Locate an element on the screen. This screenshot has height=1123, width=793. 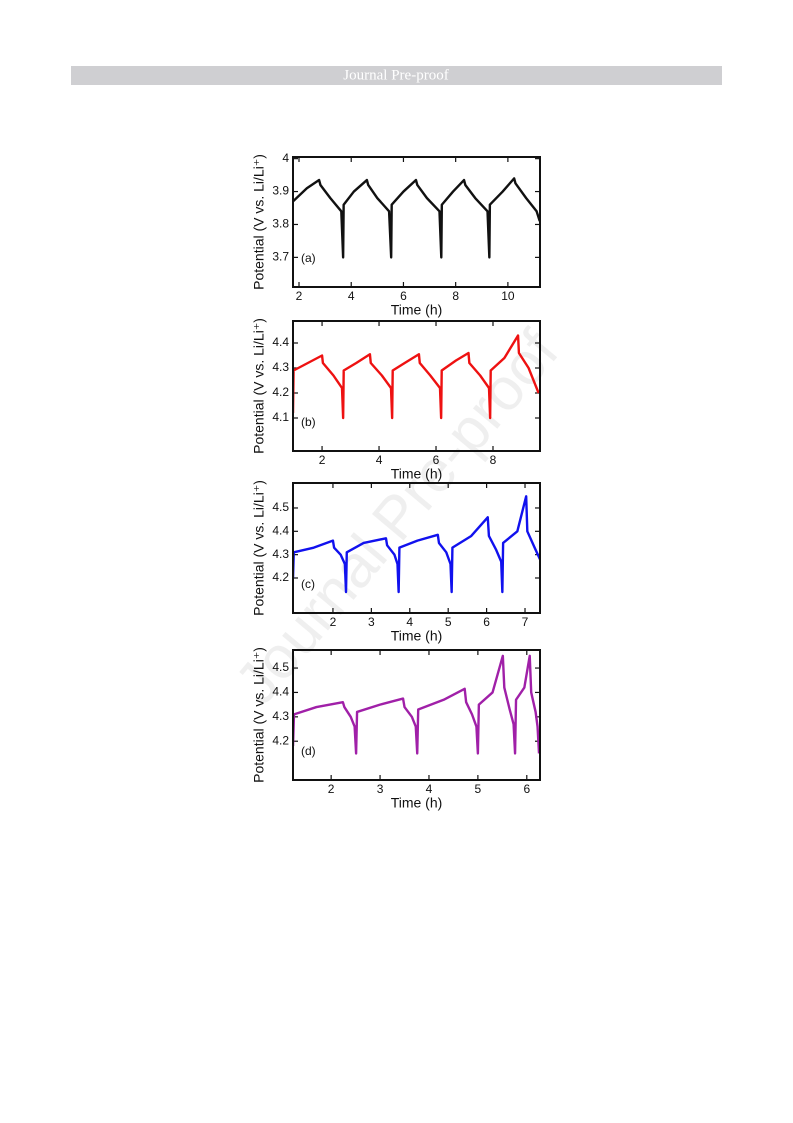
header: Journal Pre-proof is located at coordinates (395, 75).